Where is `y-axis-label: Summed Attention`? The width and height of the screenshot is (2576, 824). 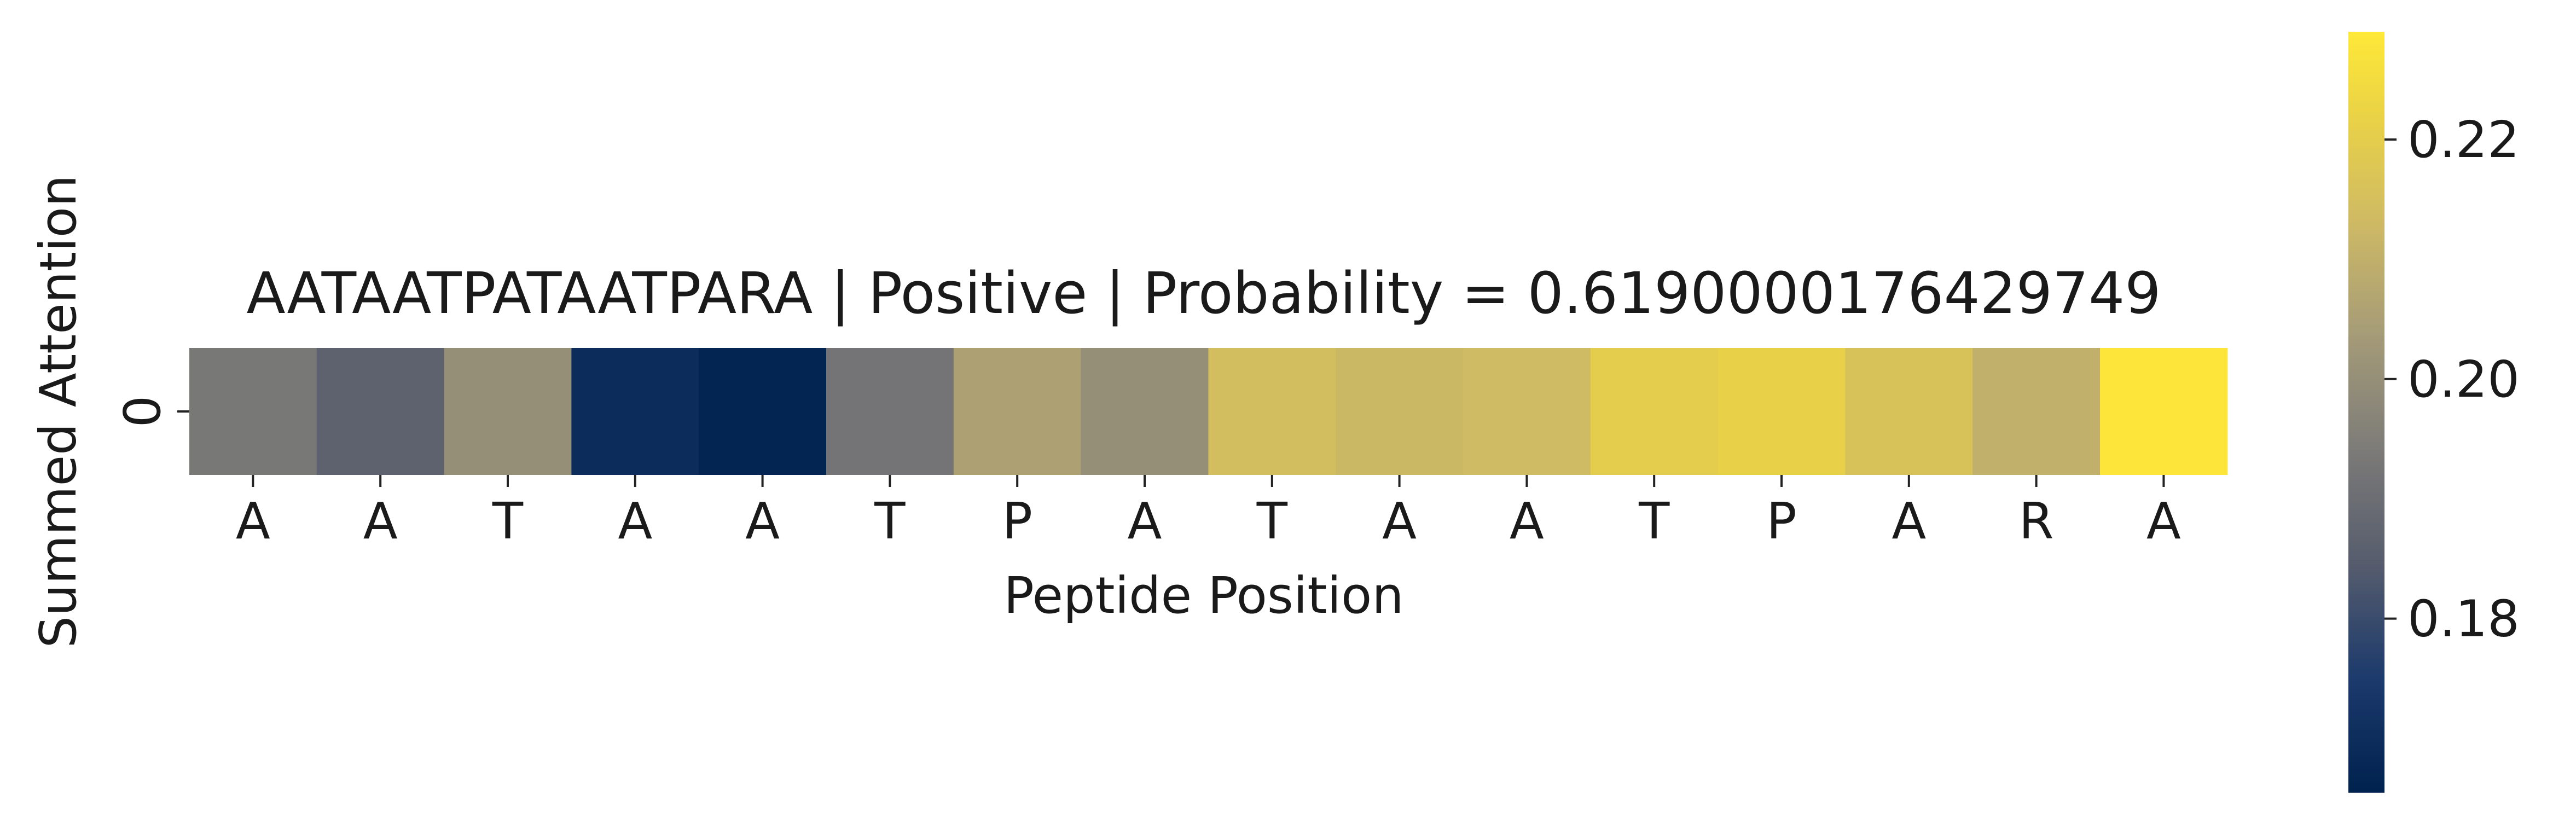
y-axis-label: Summed Attention is located at coordinates (59, 411).